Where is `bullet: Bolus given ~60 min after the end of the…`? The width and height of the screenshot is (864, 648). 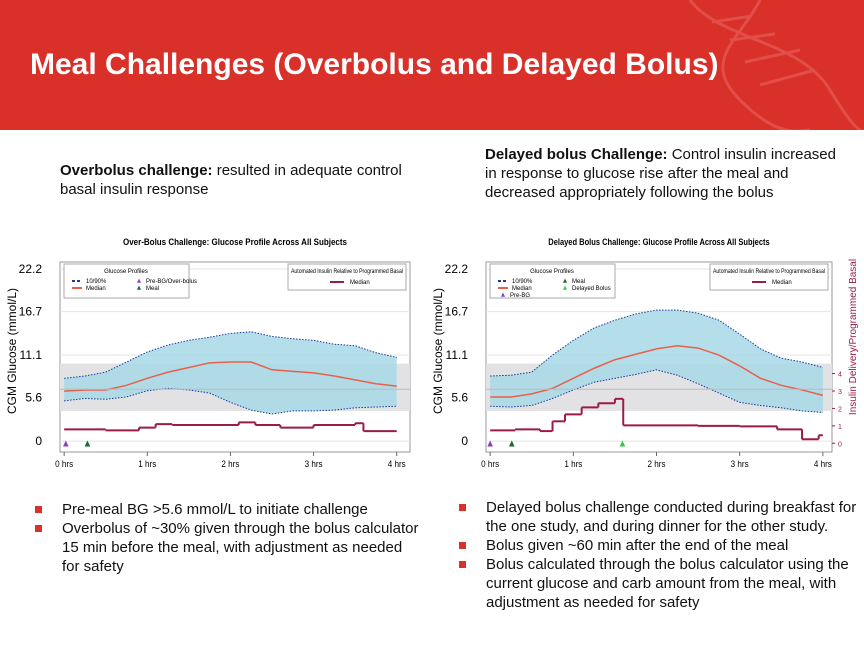
bullet: Bolus given ~60 min after the end of the… is located at coordinates (657, 545).